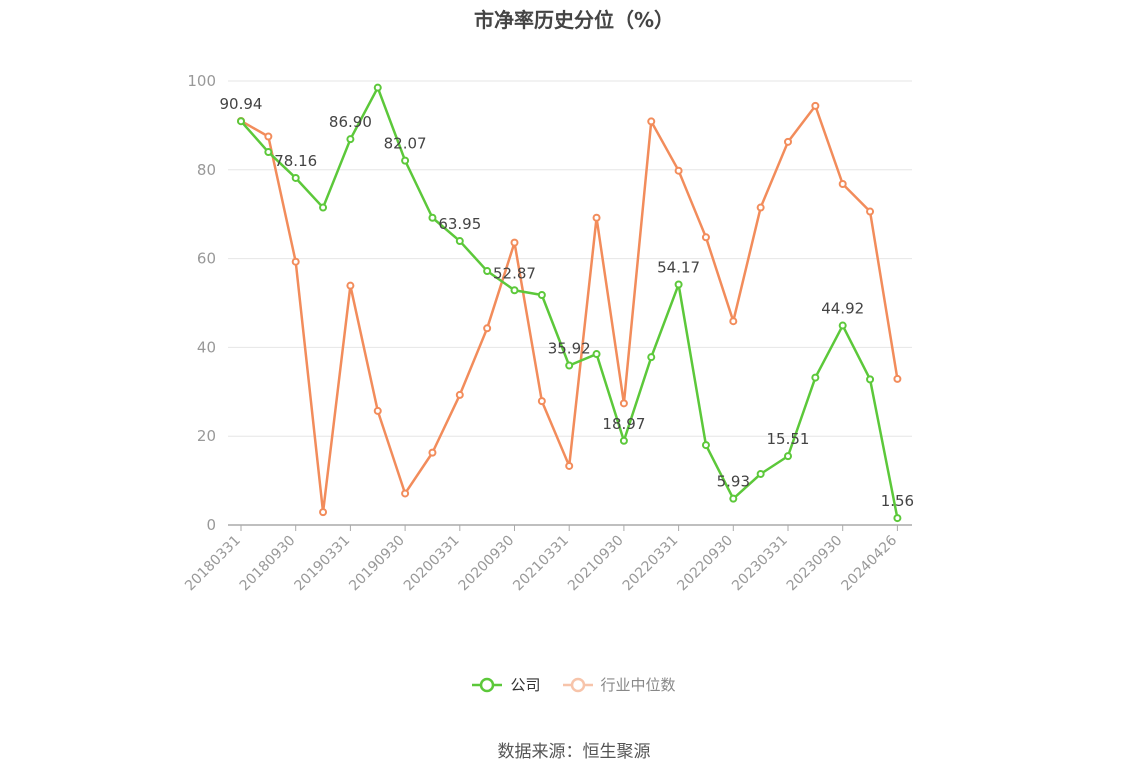  What do you see at coordinates (638, 685) in the screenshot?
I see `legend-label-industry: 行业中位数` at bounding box center [638, 685].